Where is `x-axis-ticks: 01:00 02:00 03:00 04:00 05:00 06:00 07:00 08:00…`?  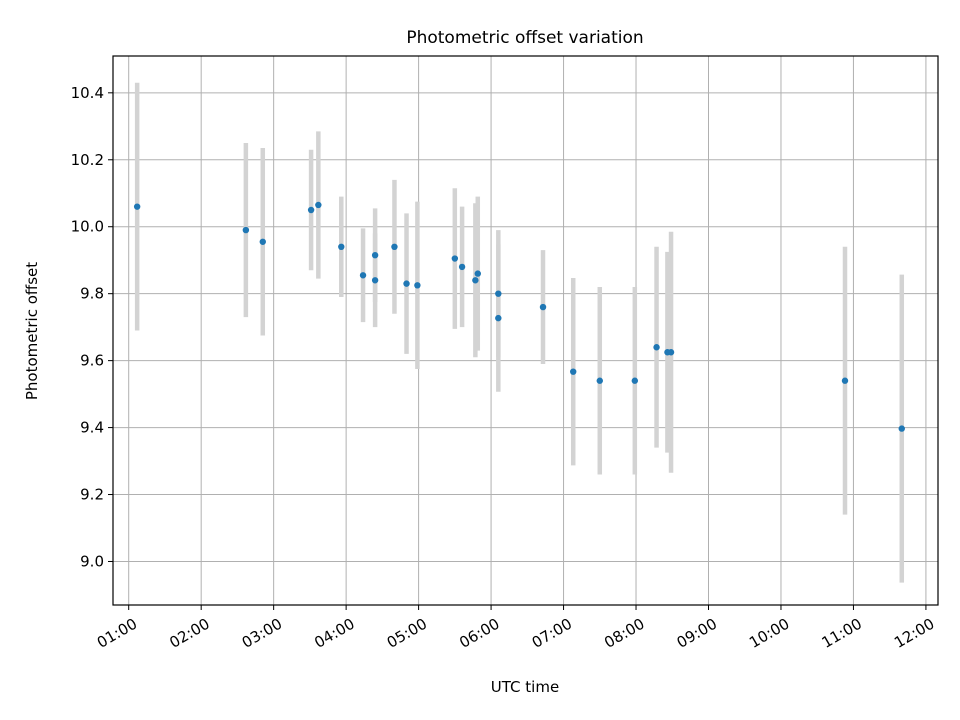
x-axis-ticks: 01:00 02:00 03:00 04:00 05:00 06:00 07:00 08:00… is located at coordinates (516, 628).